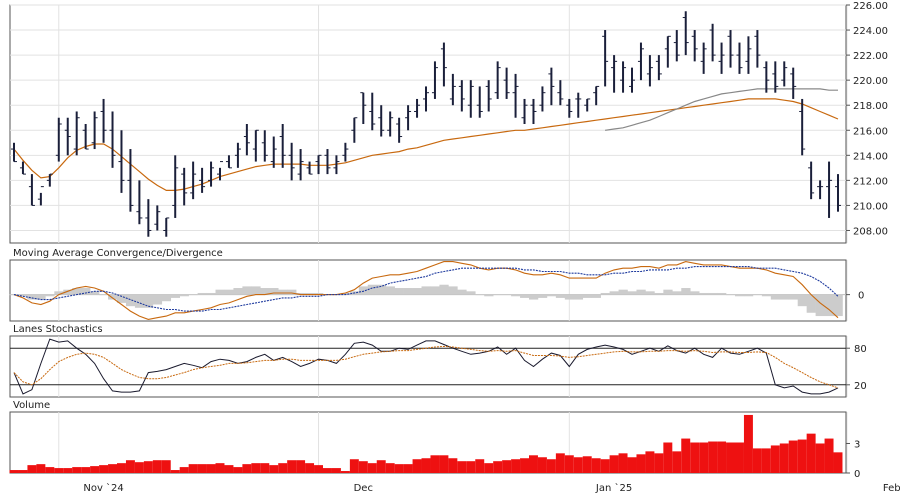 This screenshot has width=900, height=500. What do you see at coordinates (870, 231) in the screenshot?
I see `price-tick-label: 208.00` at bounding box center [870, 231].